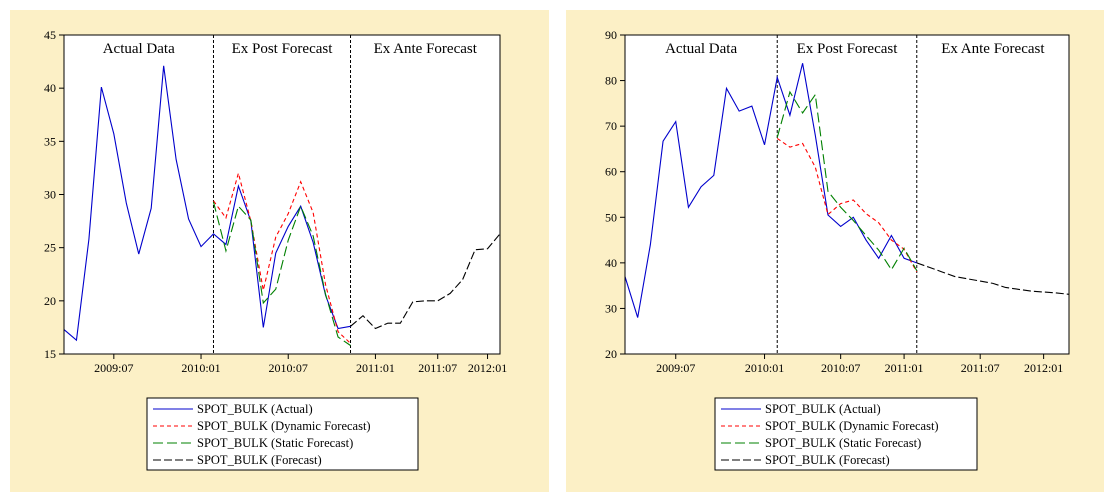 This screenshot has width=1114, height=502. Describe the element at coordinates (50, 35) in the screenshot. I see `y-tick-label: 45` at that location.